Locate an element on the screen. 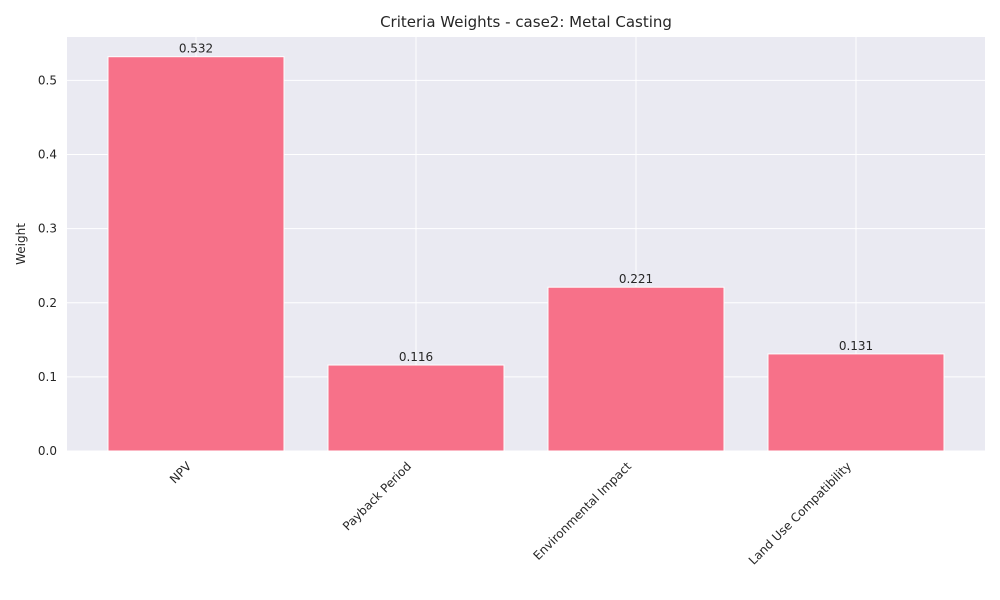 The width and height of the screenshot is (1000, 600). y-tick-label: 0.4 is located at coordinates (47, 155).